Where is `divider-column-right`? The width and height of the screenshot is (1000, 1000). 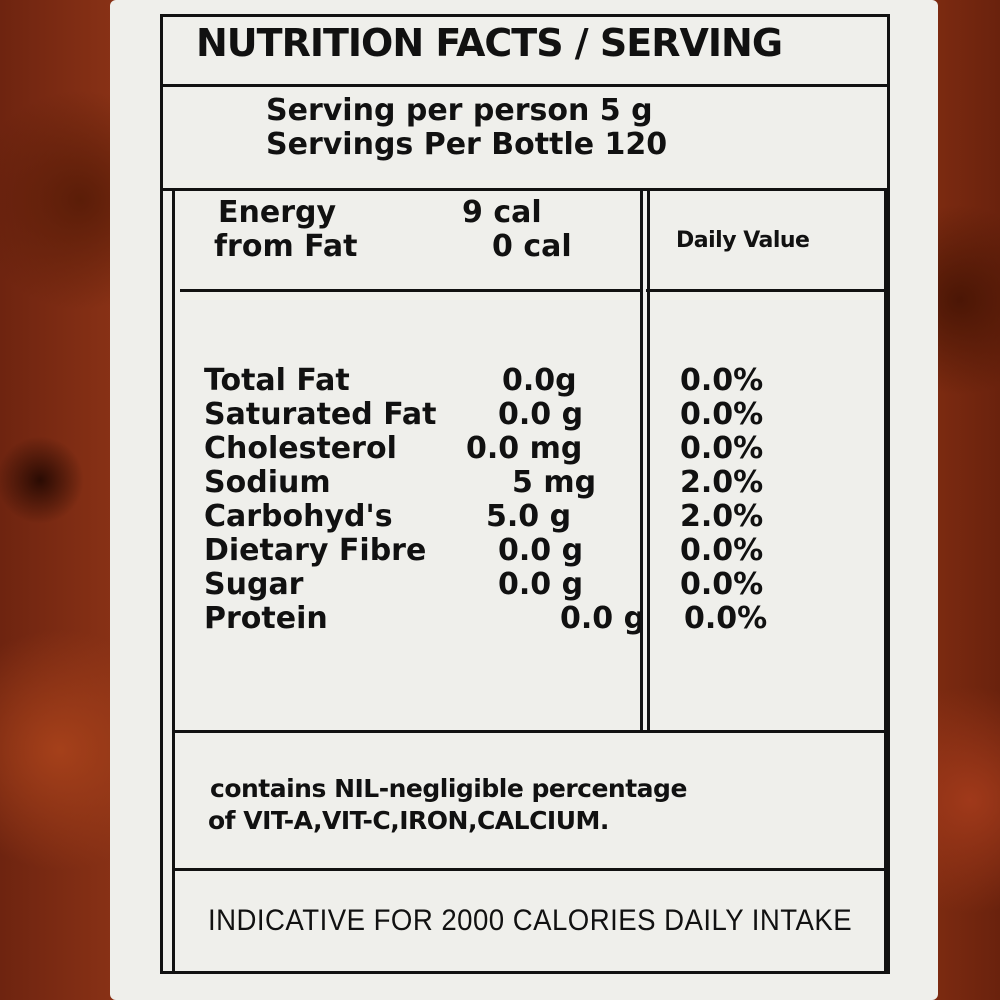 divider-column-right is located at coordinates (885, 581).